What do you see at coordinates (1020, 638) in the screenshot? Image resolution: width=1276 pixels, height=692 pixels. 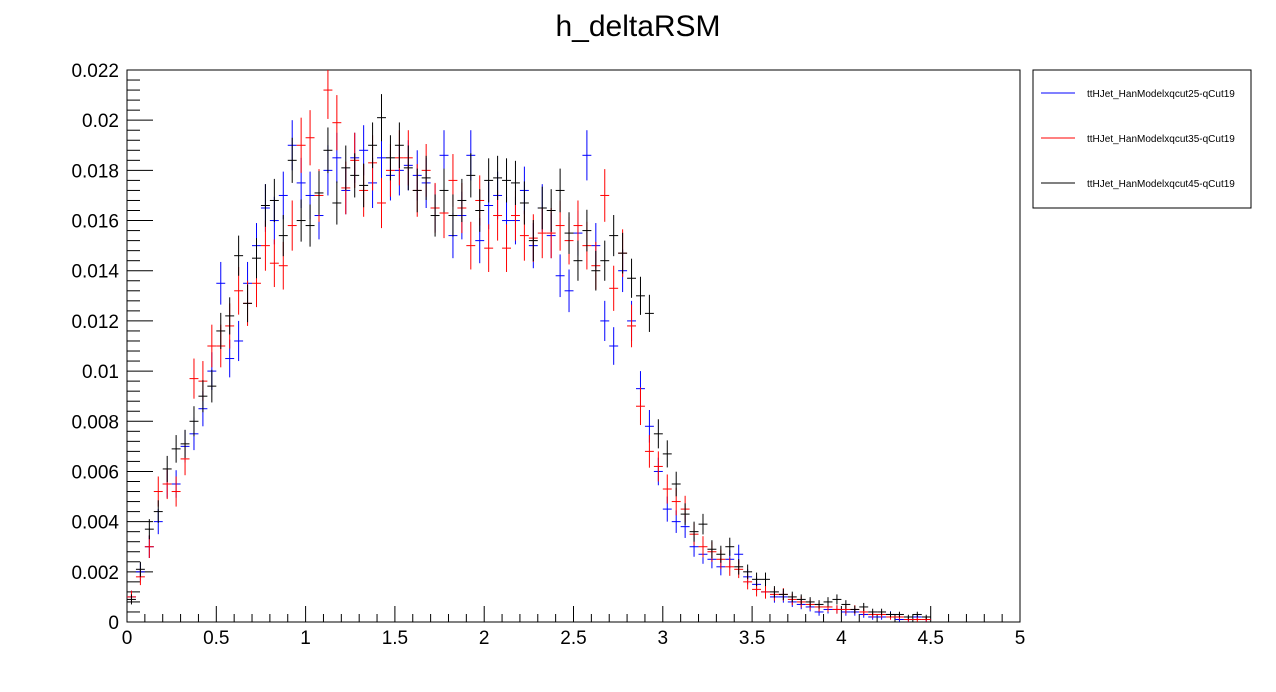 I see `x-tick-label: 5` at bounding box center [1020, 638].